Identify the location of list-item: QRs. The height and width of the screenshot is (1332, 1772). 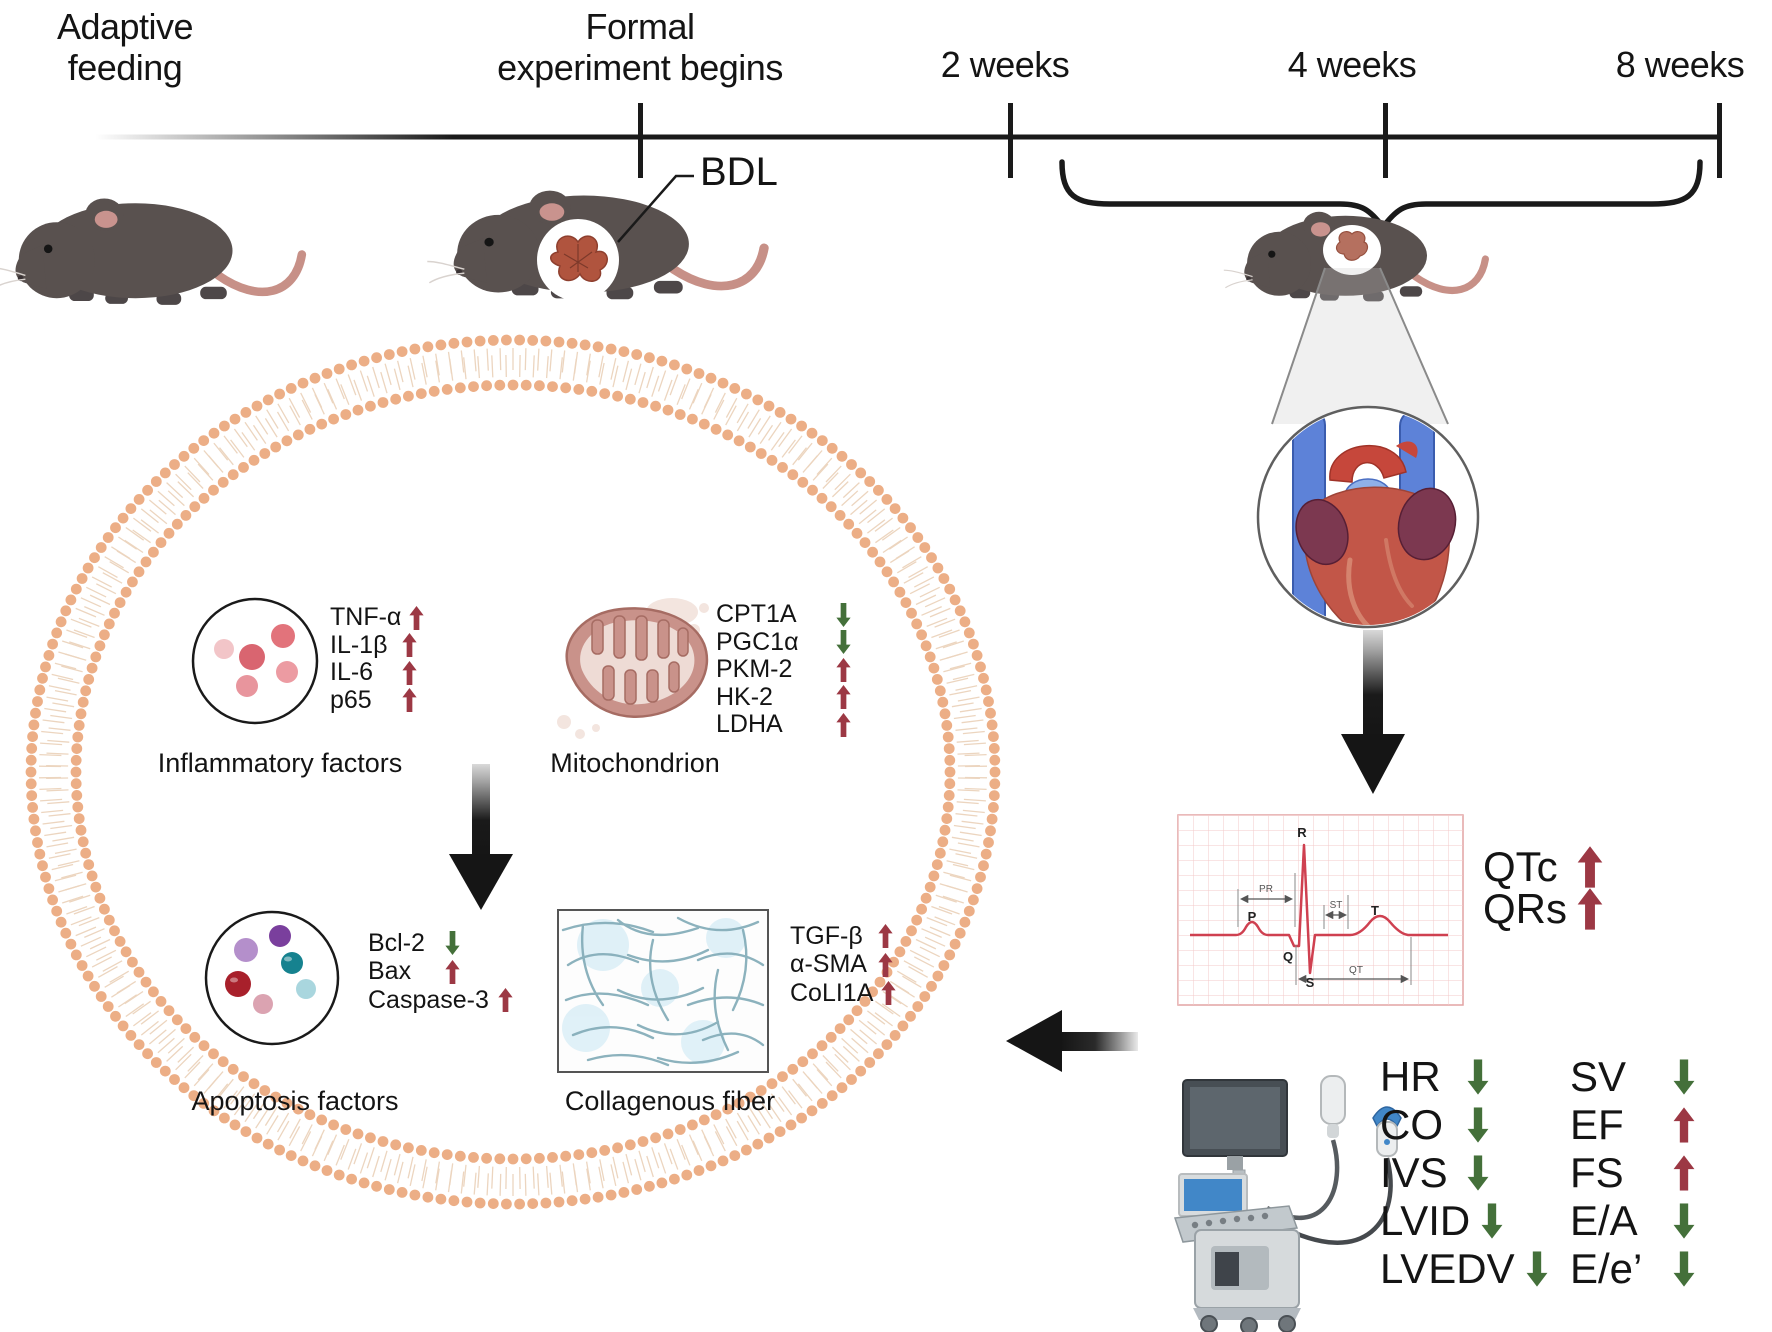
(1543, 908).